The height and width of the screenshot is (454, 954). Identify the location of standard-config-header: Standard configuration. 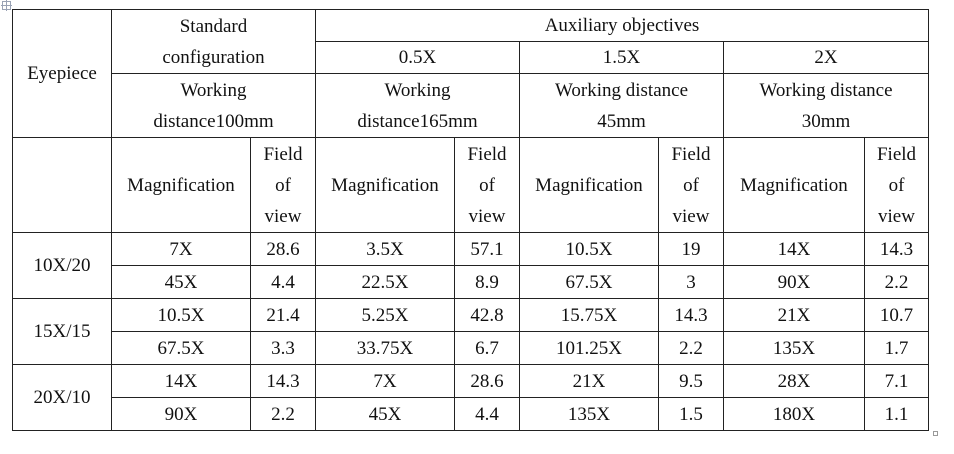
(213, 41).